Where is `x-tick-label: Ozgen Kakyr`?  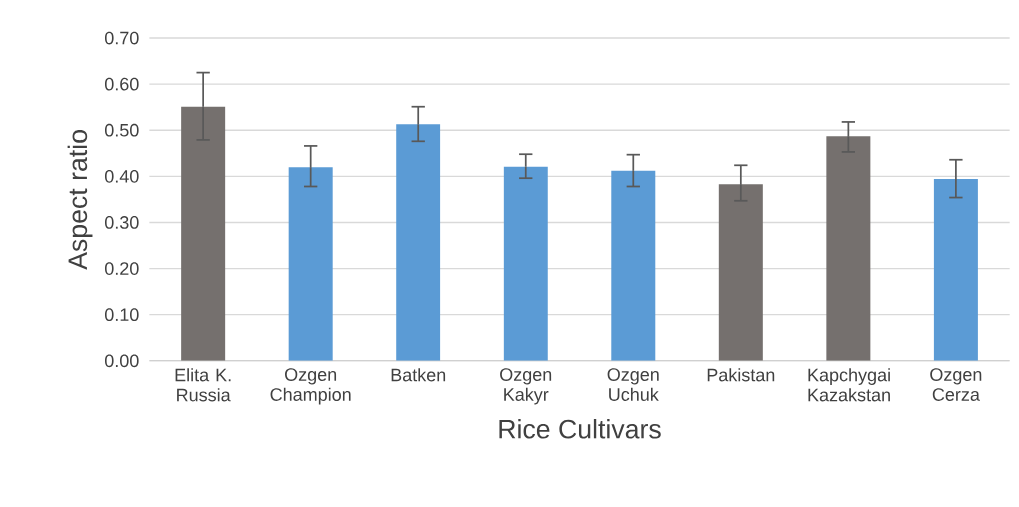 x-tick-label: Ozgen Kakyr is located at coordinates (526, 386).